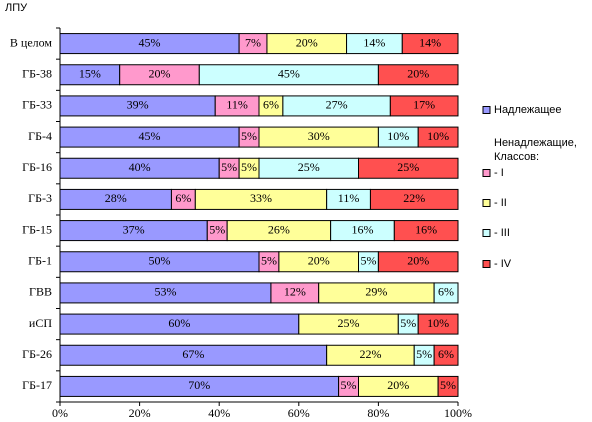 The width and height of the screenshot is (592, 422). What do you see at coordinates (458, 413) in the screenshot?
I see `x-tick-label: 100%` at bounding box center [458, 413].